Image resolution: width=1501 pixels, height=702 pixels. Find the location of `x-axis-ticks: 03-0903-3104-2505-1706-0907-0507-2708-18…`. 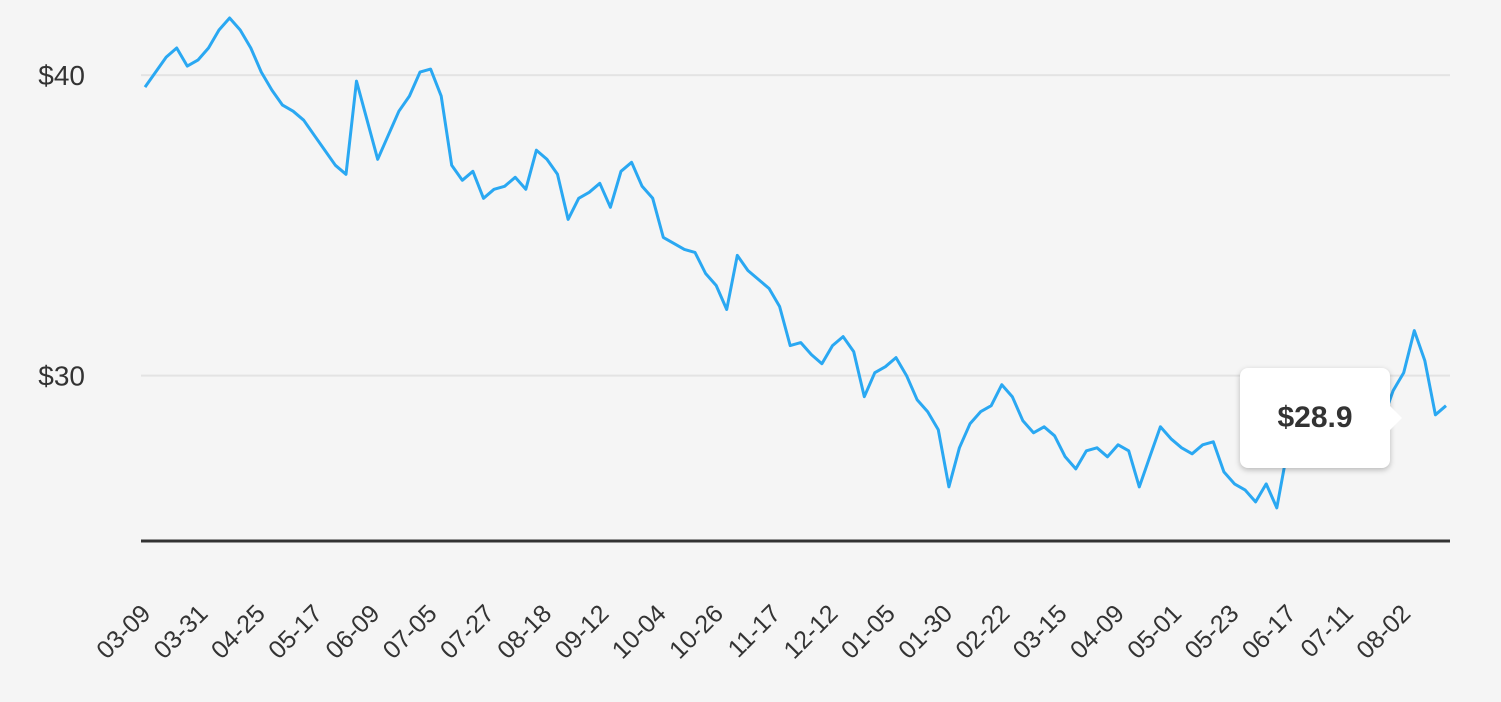

x-axis-ticks: 03-0903-3104-2505-1706-0907-0507-2708-18… is located at coordinates (753, 631).